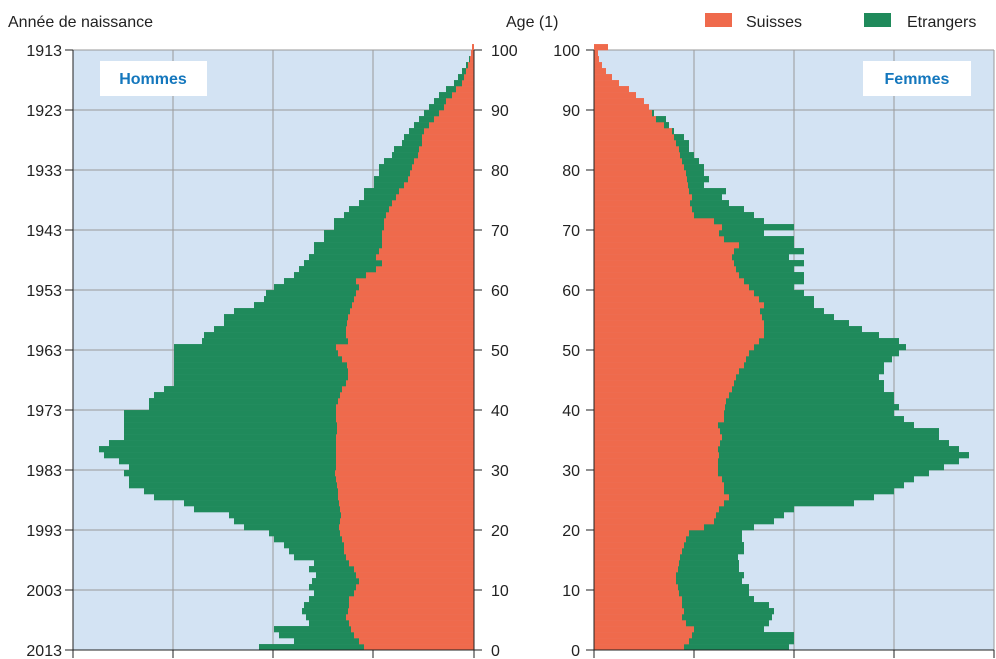 This screenshot has width=996, height=659. What do you see at coordinates (571, 531) in the screenshot?
I see `age-tick-label-right: 20` at bounding box center [571, 531].